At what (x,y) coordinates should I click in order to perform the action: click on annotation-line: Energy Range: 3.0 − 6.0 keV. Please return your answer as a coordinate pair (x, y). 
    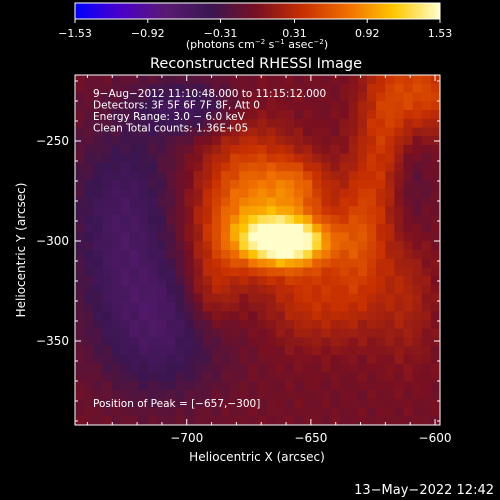
    Looking at the image, I should click on (169, 117).